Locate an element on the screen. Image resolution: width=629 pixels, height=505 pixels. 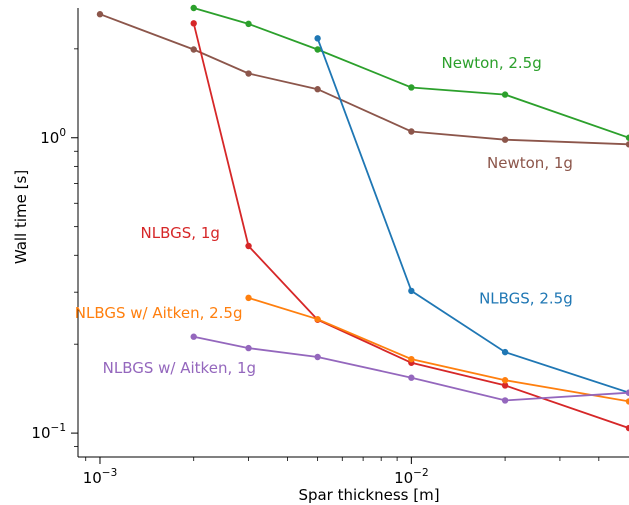
series-label: Newton, 2.5g is located at coordinates (492, 63).